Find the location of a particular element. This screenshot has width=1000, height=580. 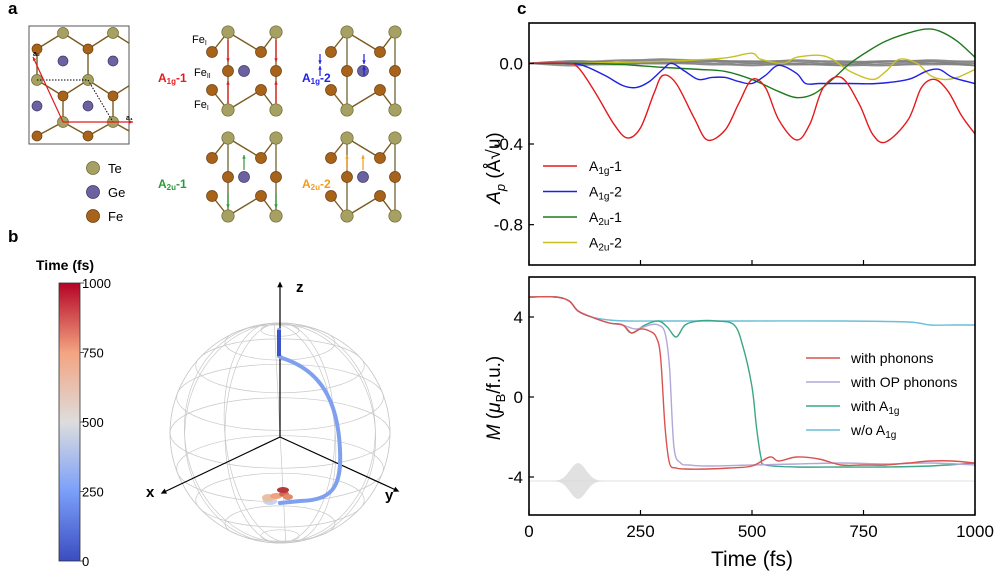

x-tick-label: 0 is located at coordinates (528, 531).